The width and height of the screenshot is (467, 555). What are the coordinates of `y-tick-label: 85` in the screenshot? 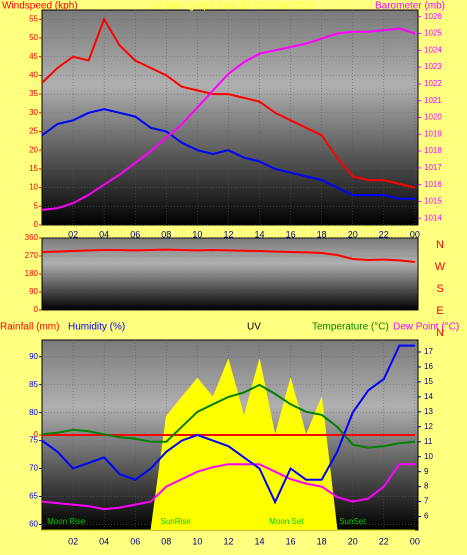 It's located at (33, 384).